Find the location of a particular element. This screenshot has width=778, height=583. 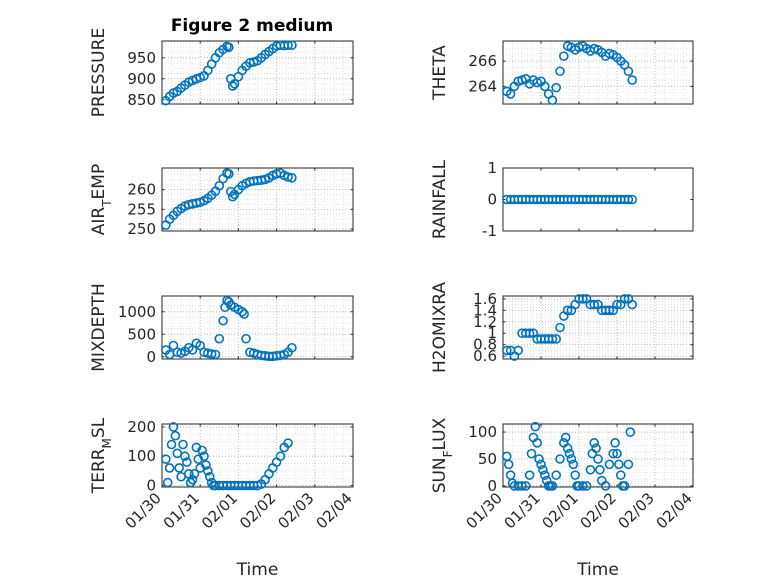

subplot-3: -1 0 1 RAINFALL is located at coordinates (562, 199).